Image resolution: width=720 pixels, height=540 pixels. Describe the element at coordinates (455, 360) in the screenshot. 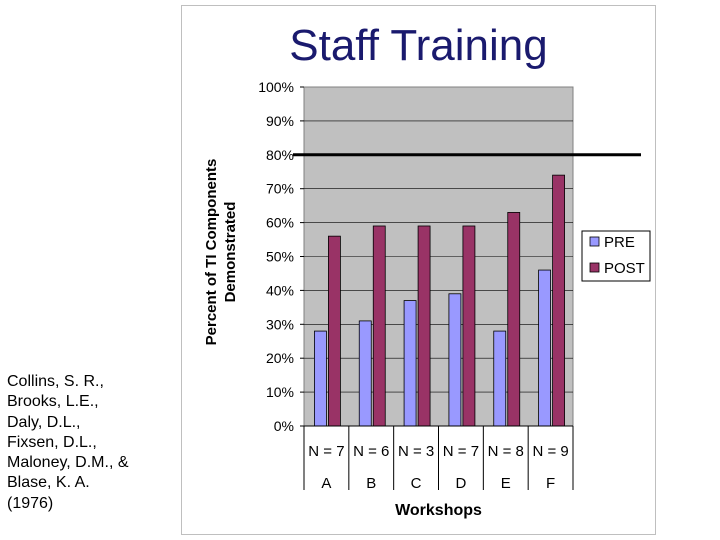

I see `bar-pre-d` at that location.